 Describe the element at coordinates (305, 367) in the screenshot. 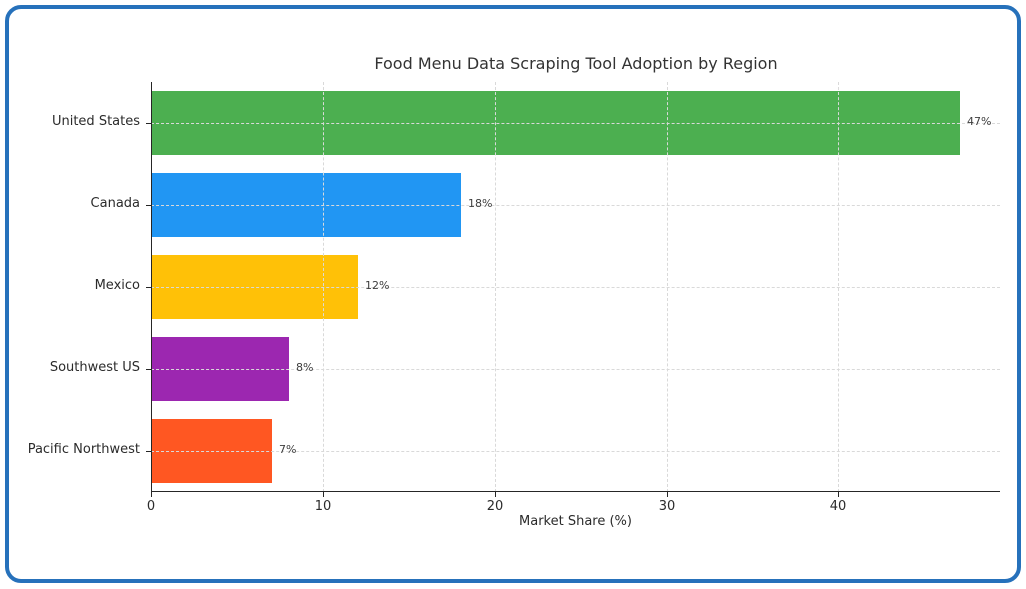

I see `bar-value-label: 8%` at that location.